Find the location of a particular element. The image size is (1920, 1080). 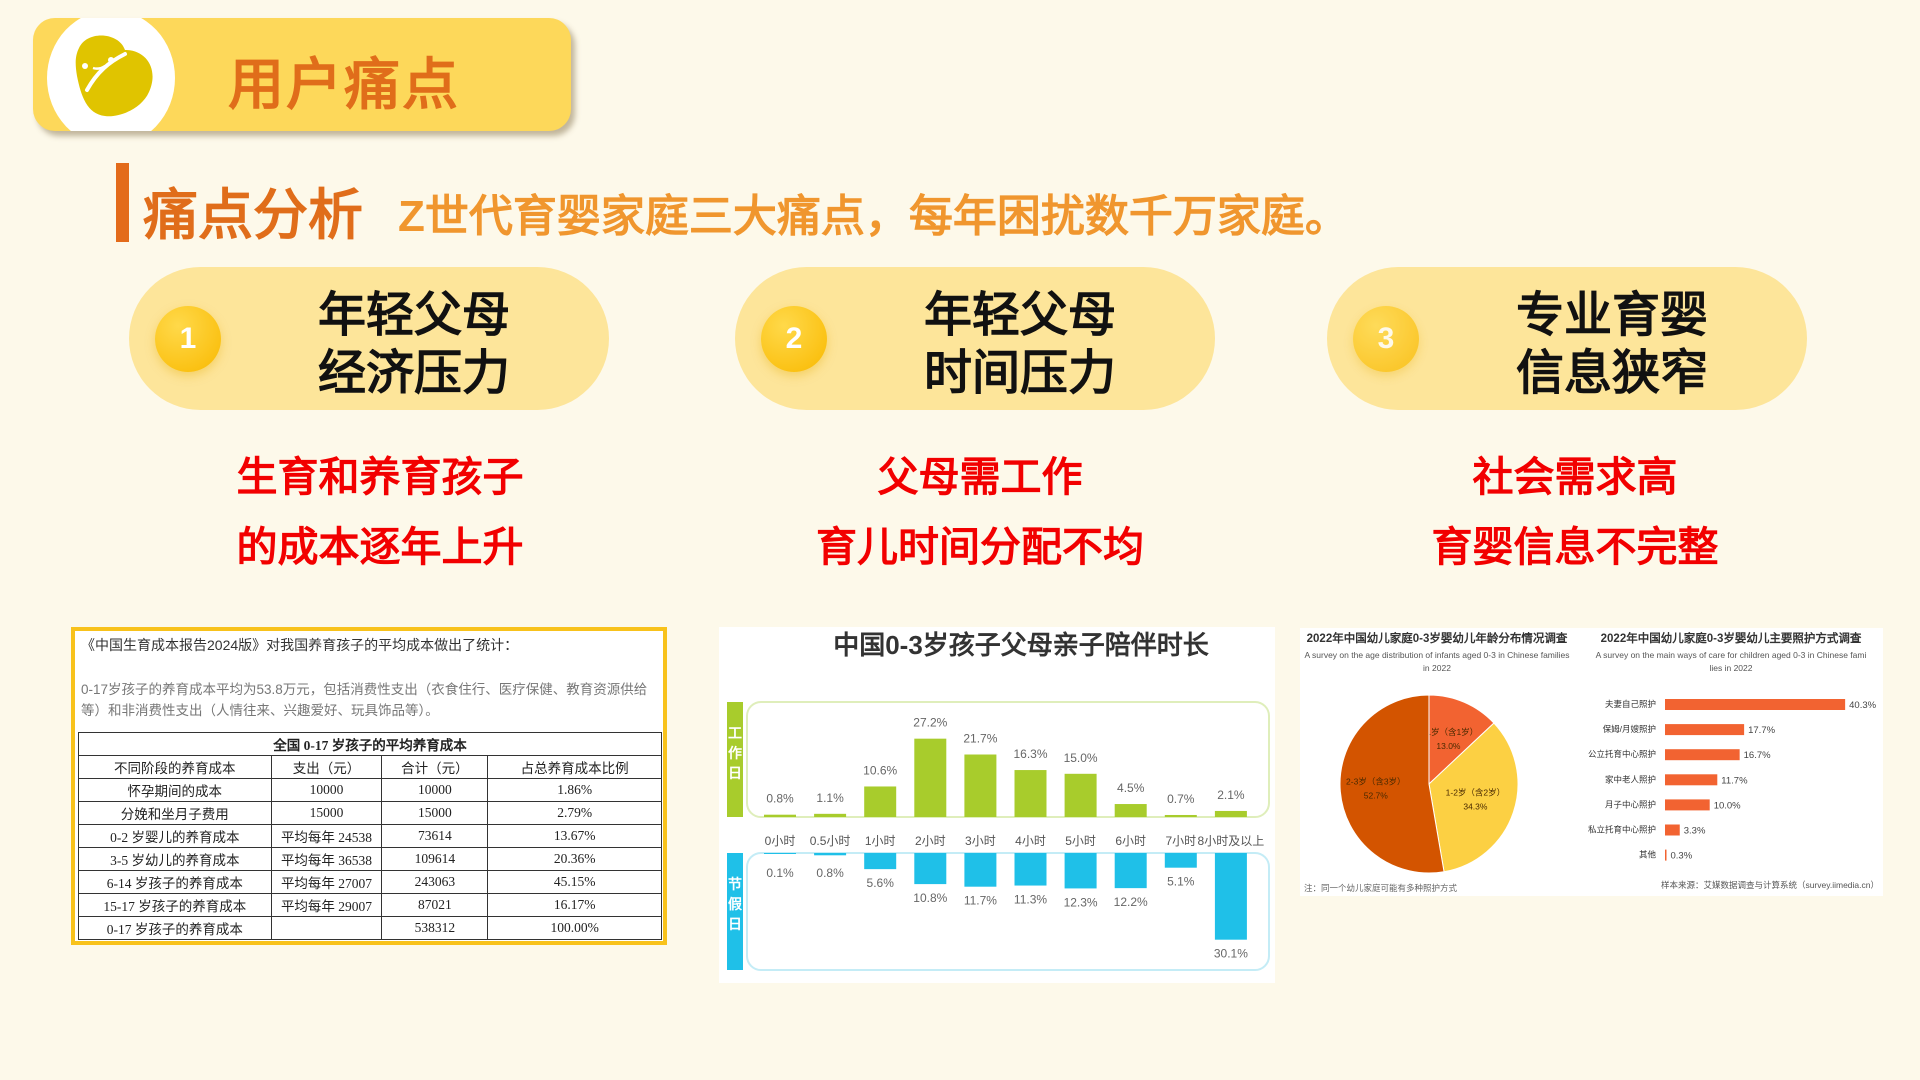

table-cell: 6-14 岁孩子的养育成本 is located at coordinates (175, 882).